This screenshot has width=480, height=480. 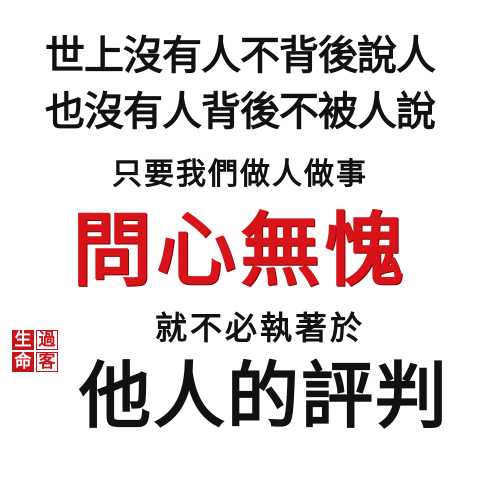 I want to click on seal-char: 生, so click(x=23, y=340).